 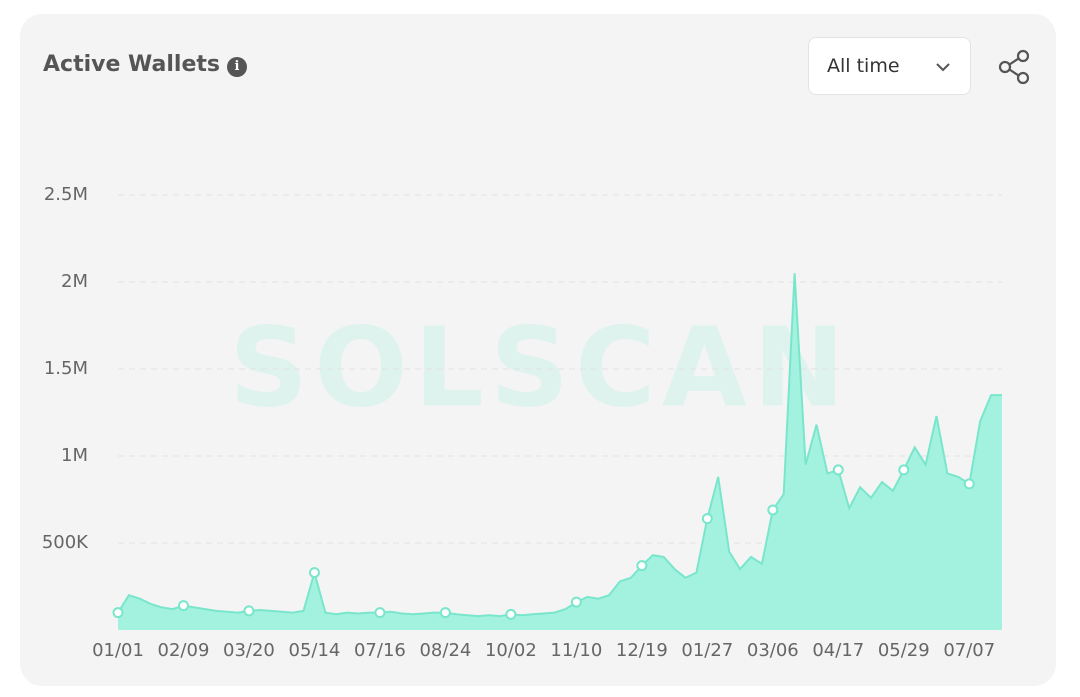 What do you see at coordinates (511, 650) in the screenshot?
I see `x-tick-label: 10/02` at bounding box center [511, 650].